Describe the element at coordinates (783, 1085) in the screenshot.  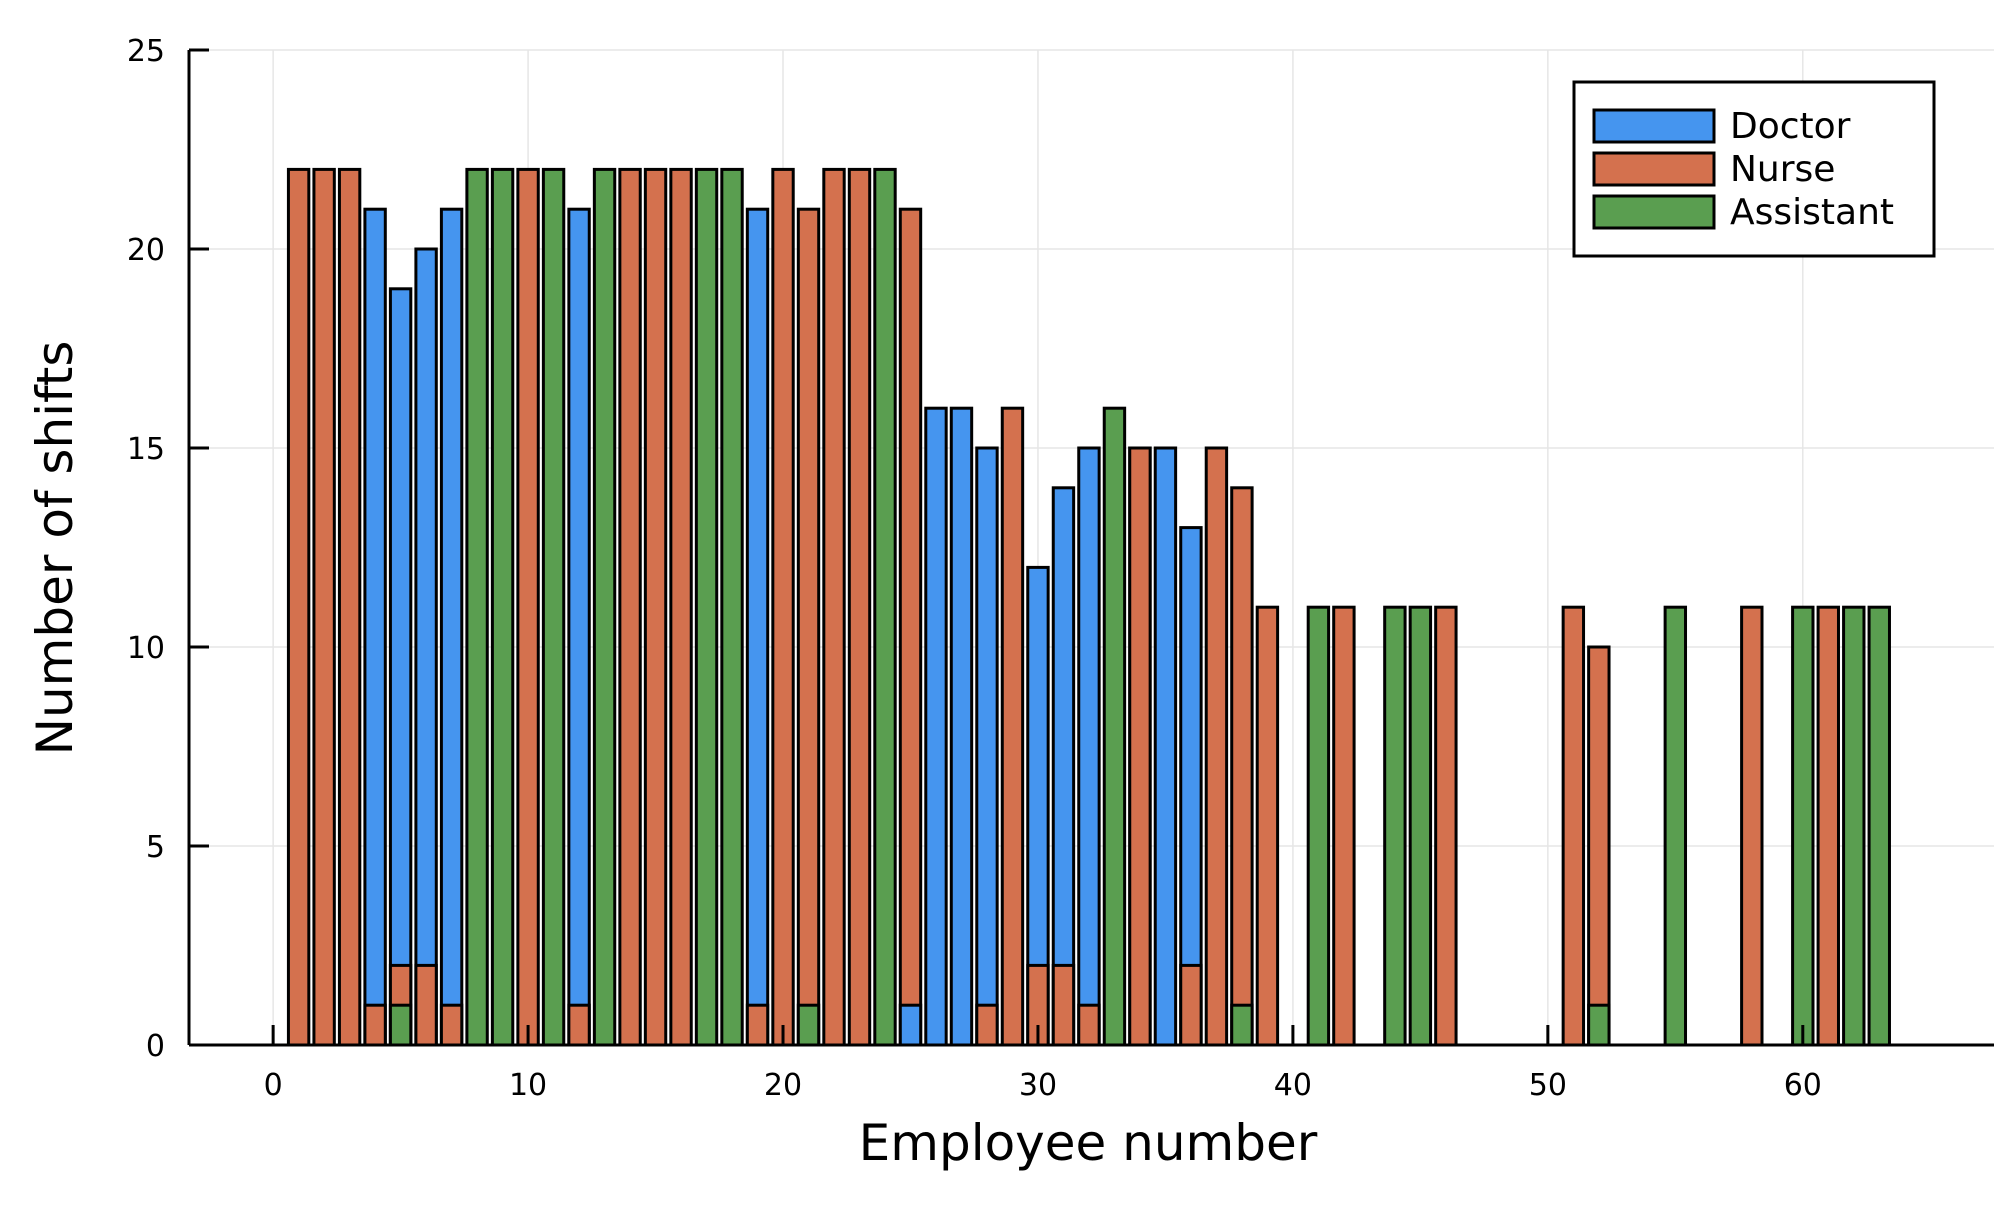
I see `x-tick-label: 20` at that location.